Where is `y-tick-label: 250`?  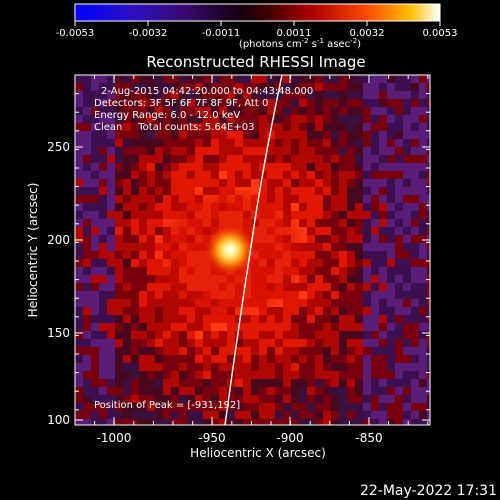 y-tick-label: 250 is located at coordinates (58, 147).